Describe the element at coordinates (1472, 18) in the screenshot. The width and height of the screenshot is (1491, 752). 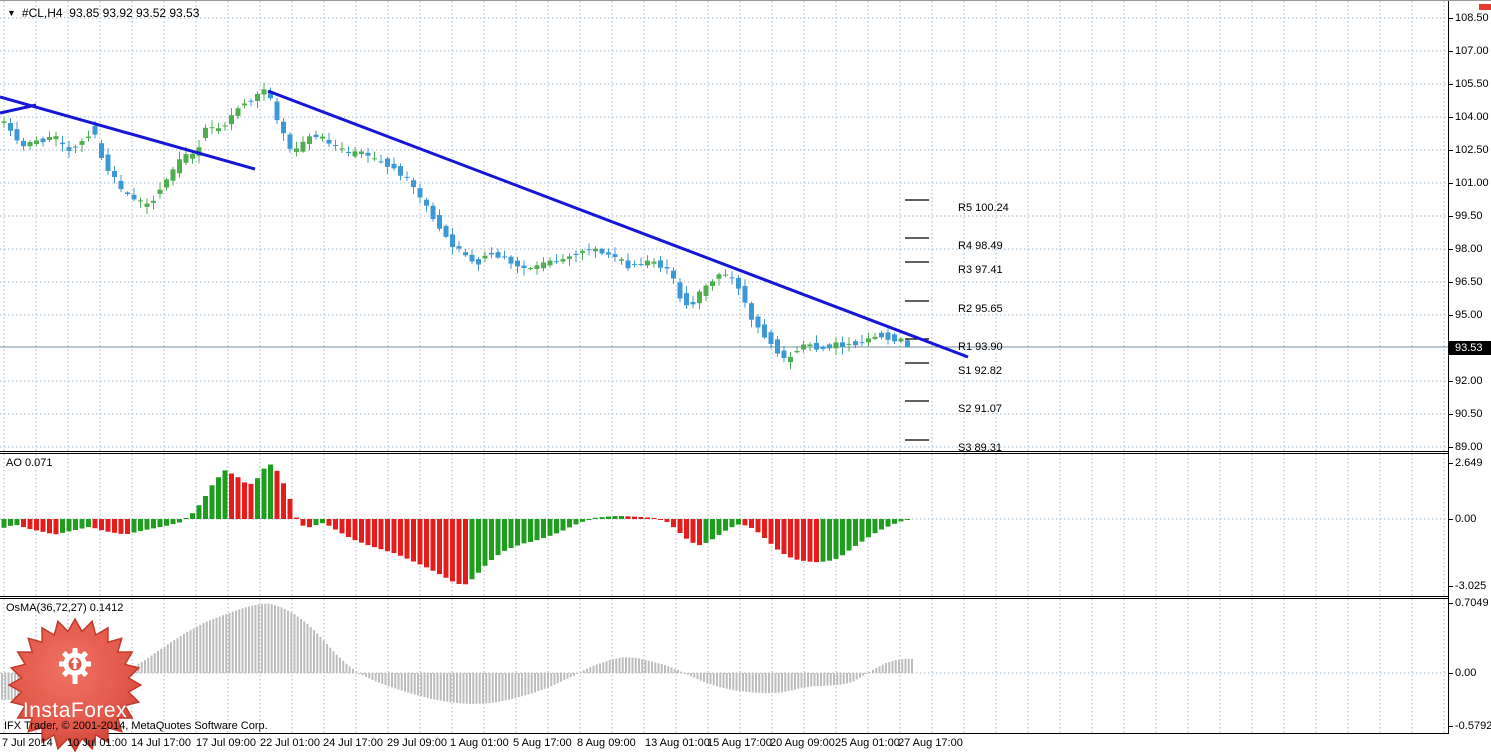
I see `price-tick-label: 108.50` at that location.